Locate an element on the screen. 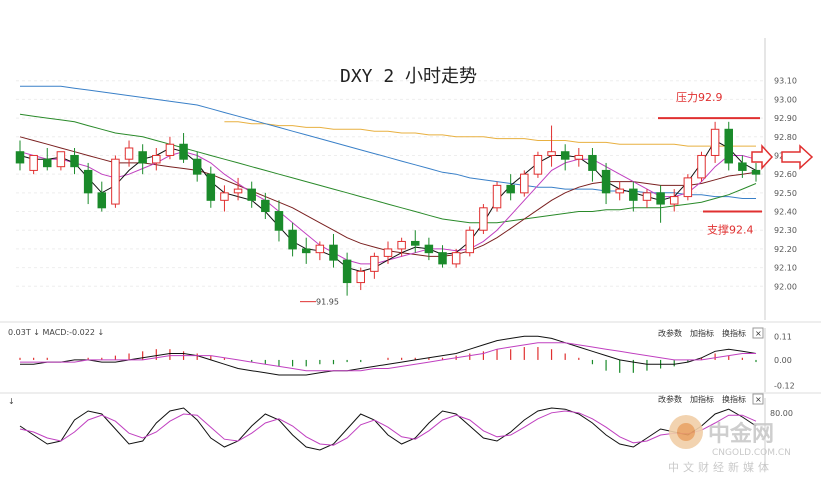  y-tick-label: 92.20 is located at coordinates (785, 249).